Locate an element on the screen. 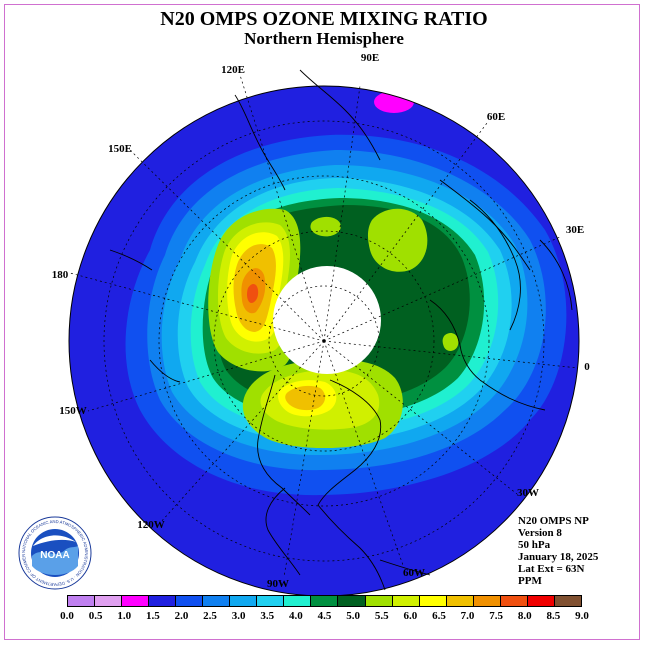  lon-label-60e: 60E is located at coordinates (496, 117).